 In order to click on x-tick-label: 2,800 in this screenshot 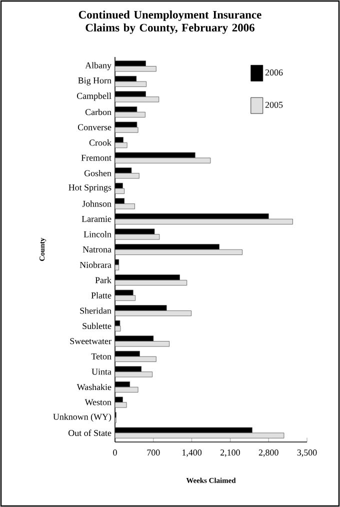, I will do `click(268, 453)`.